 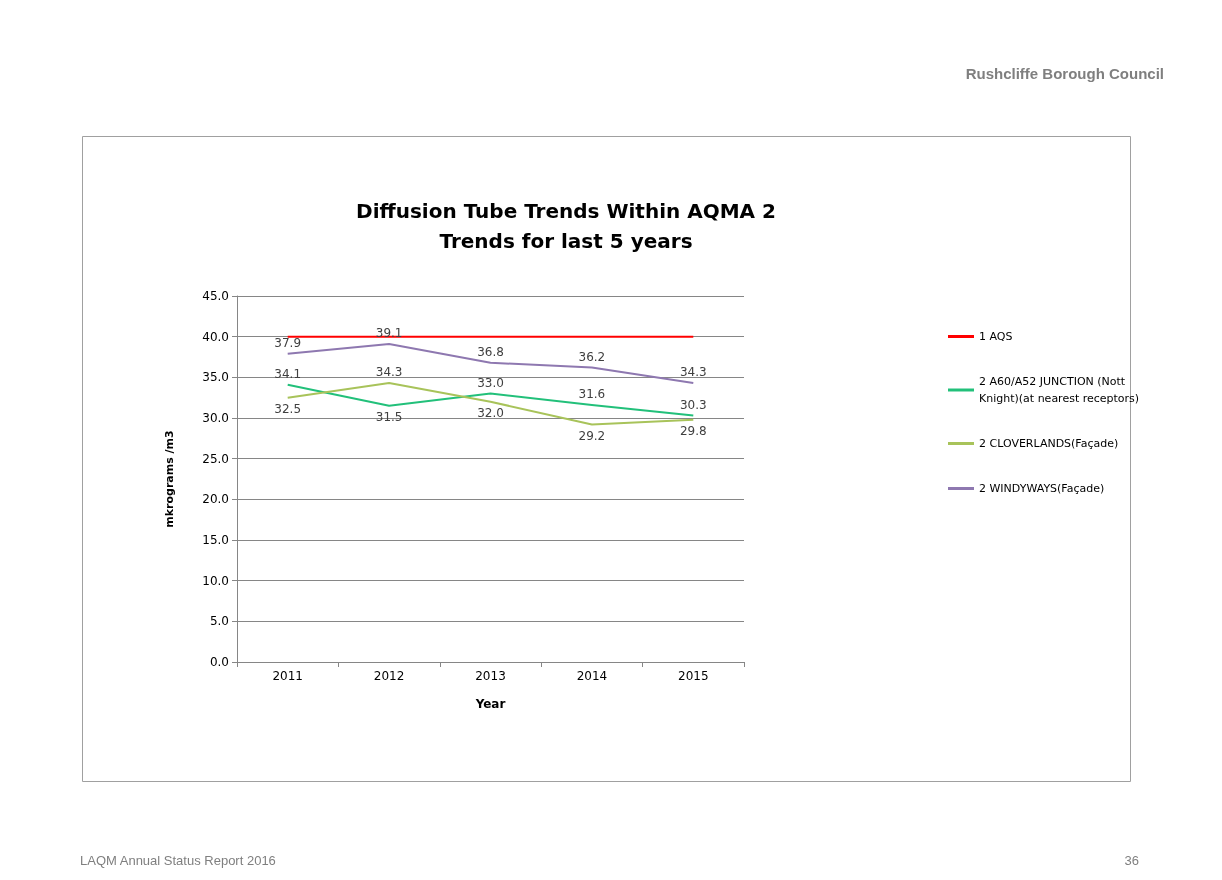 What do you see at coordinates (490, 704) in the screenshot?
I see `x-axis-title: Year` at bounding box center [490, 704].